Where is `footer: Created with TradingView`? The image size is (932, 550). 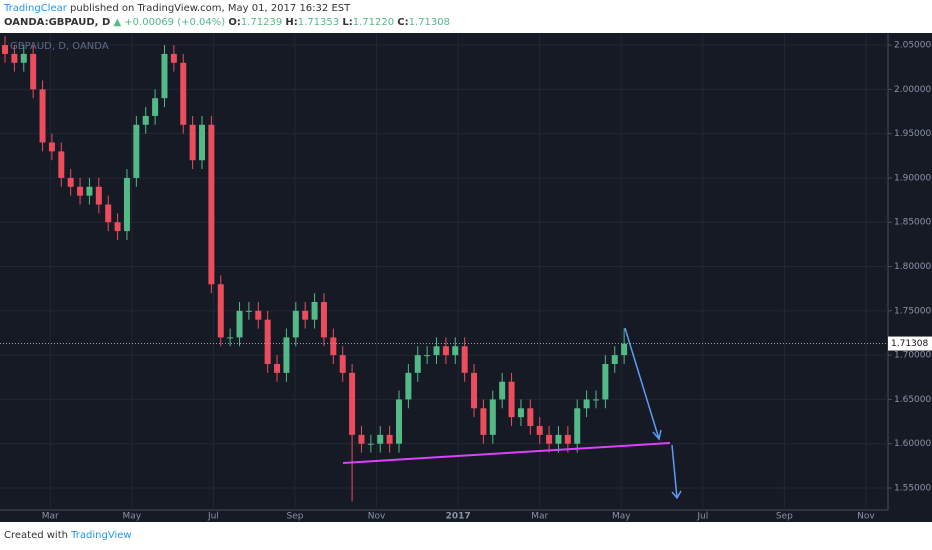 footer: Created with TradingView is located at coordinates (68, 535).